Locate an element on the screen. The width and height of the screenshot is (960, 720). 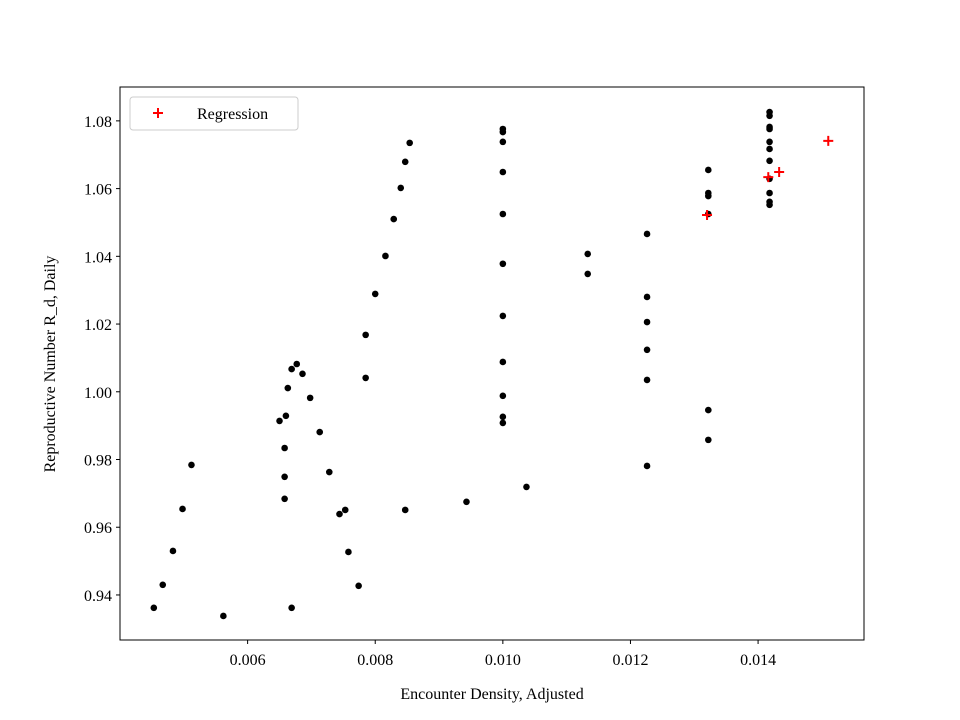
legend-marker is located at coordinates (158, 113).